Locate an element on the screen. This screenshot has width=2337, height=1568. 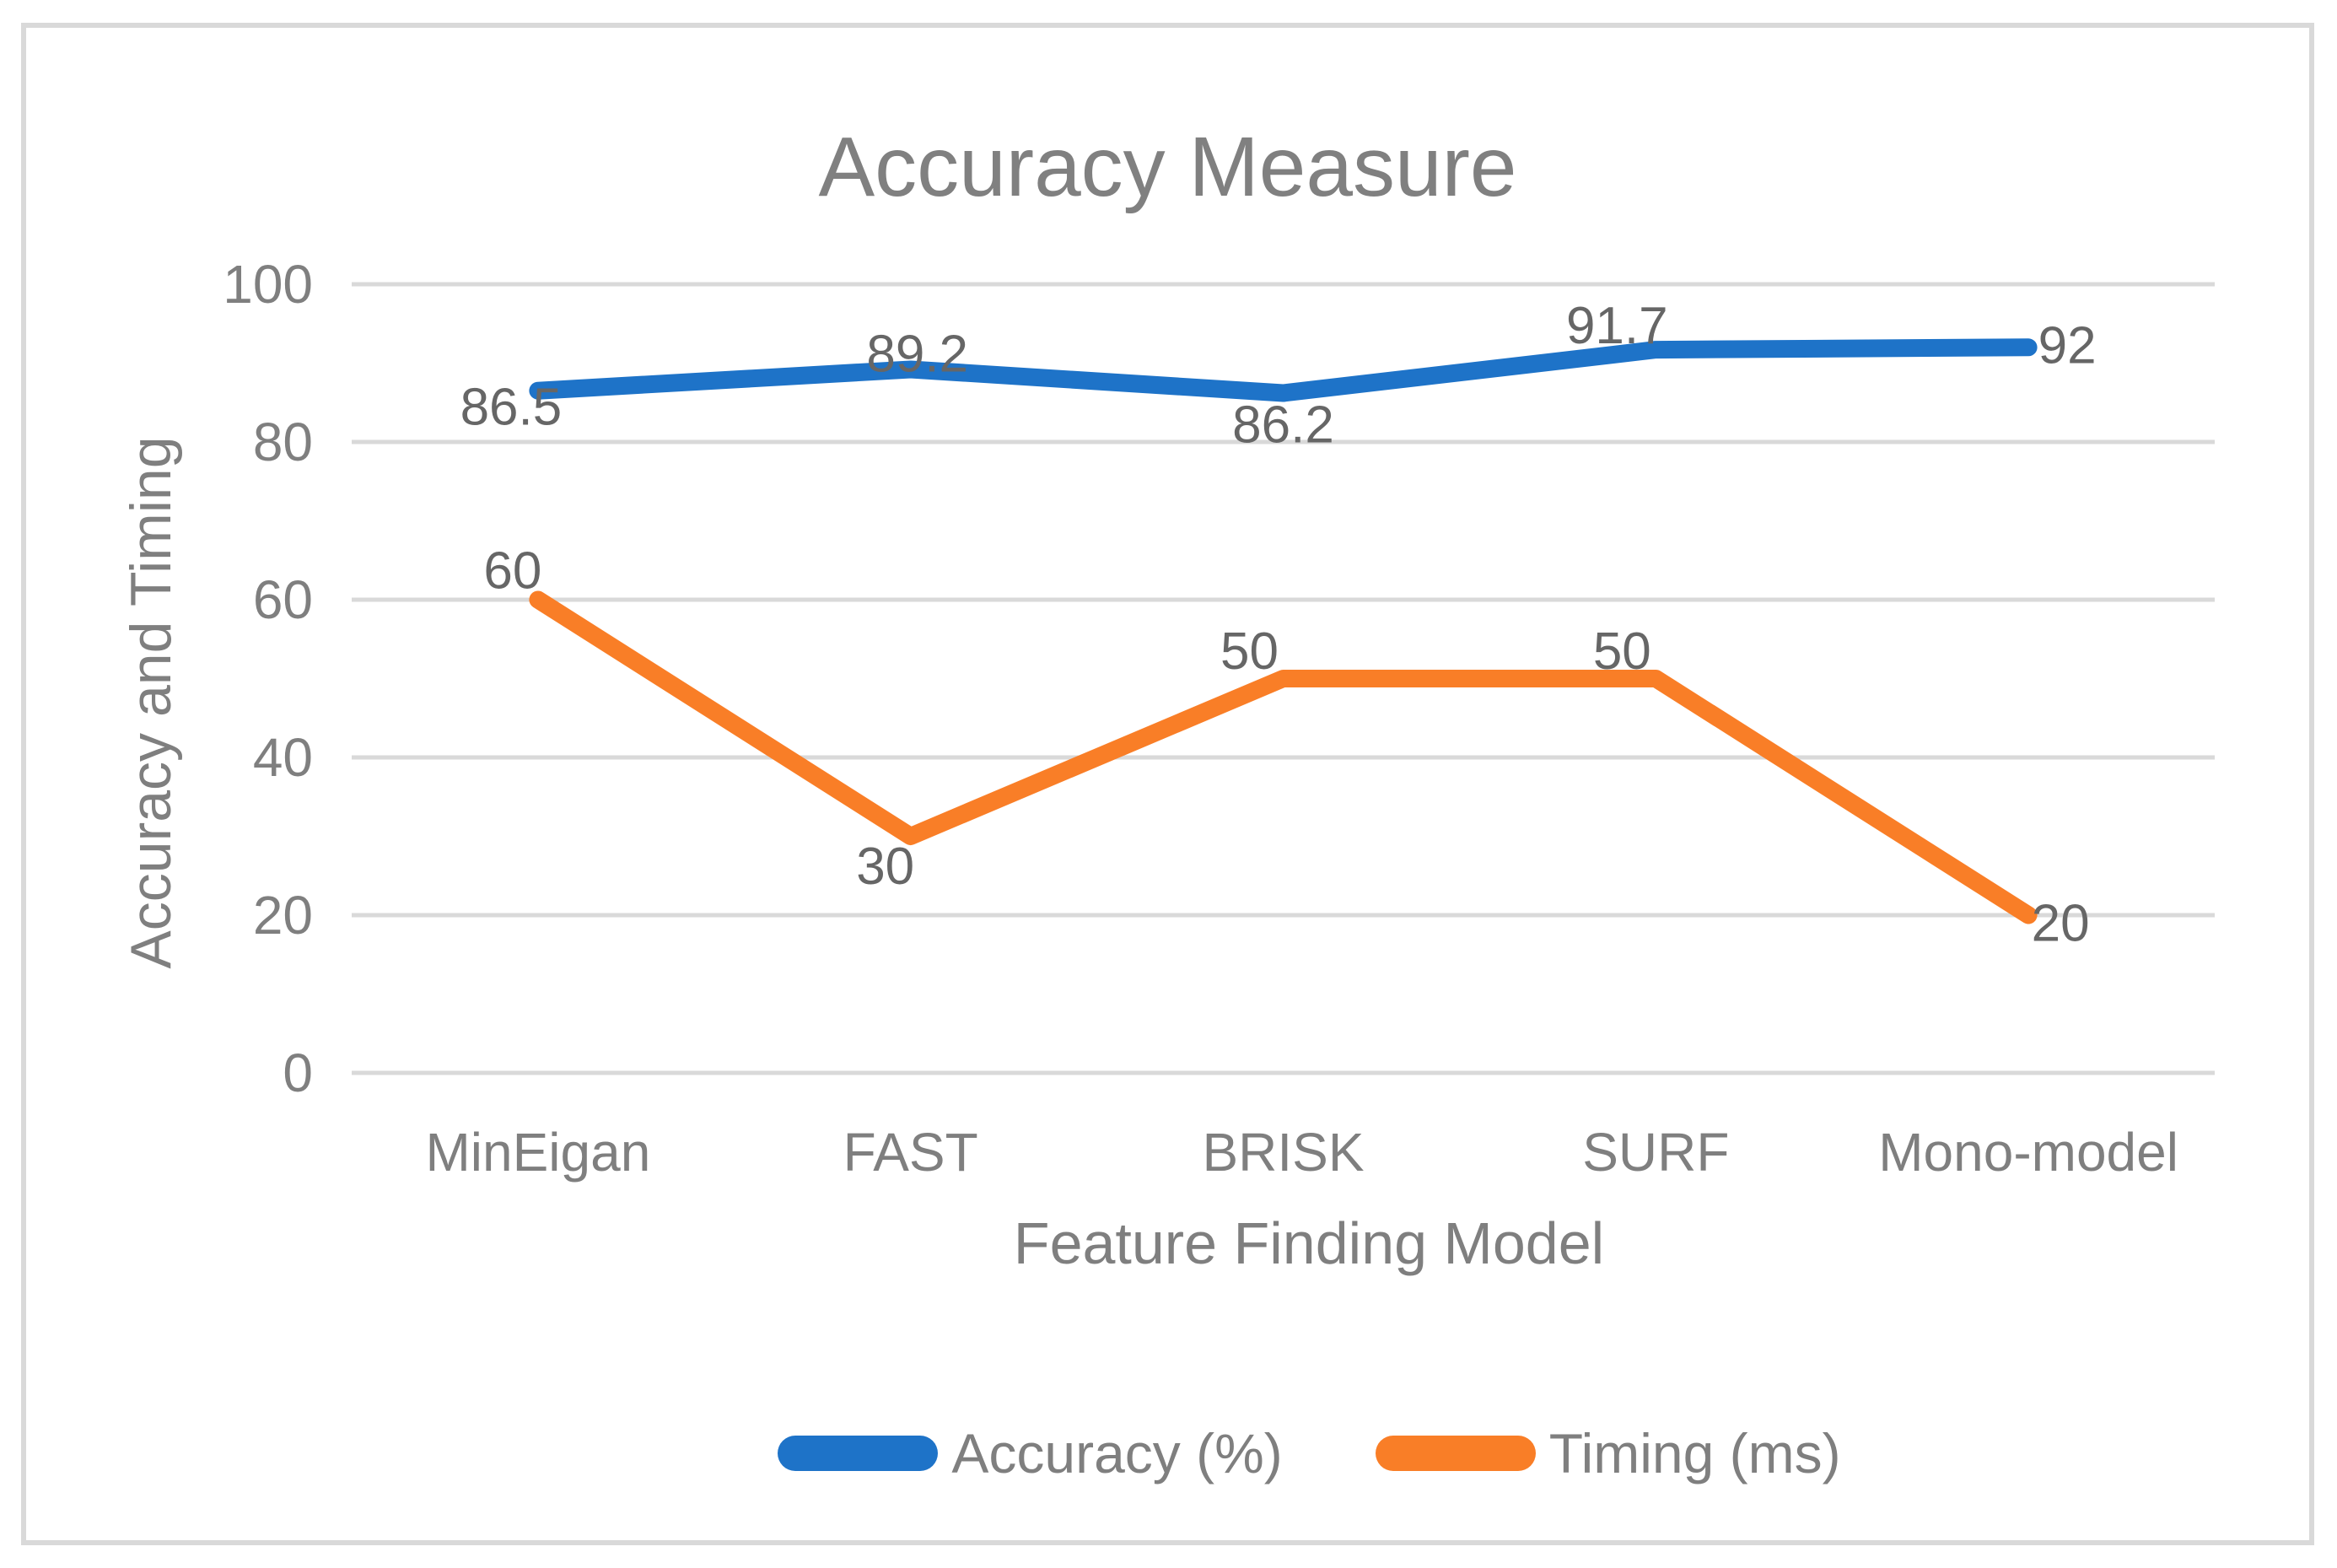
legend-item-timing: Timing (ms) is located at coordinates (1608, 1453).